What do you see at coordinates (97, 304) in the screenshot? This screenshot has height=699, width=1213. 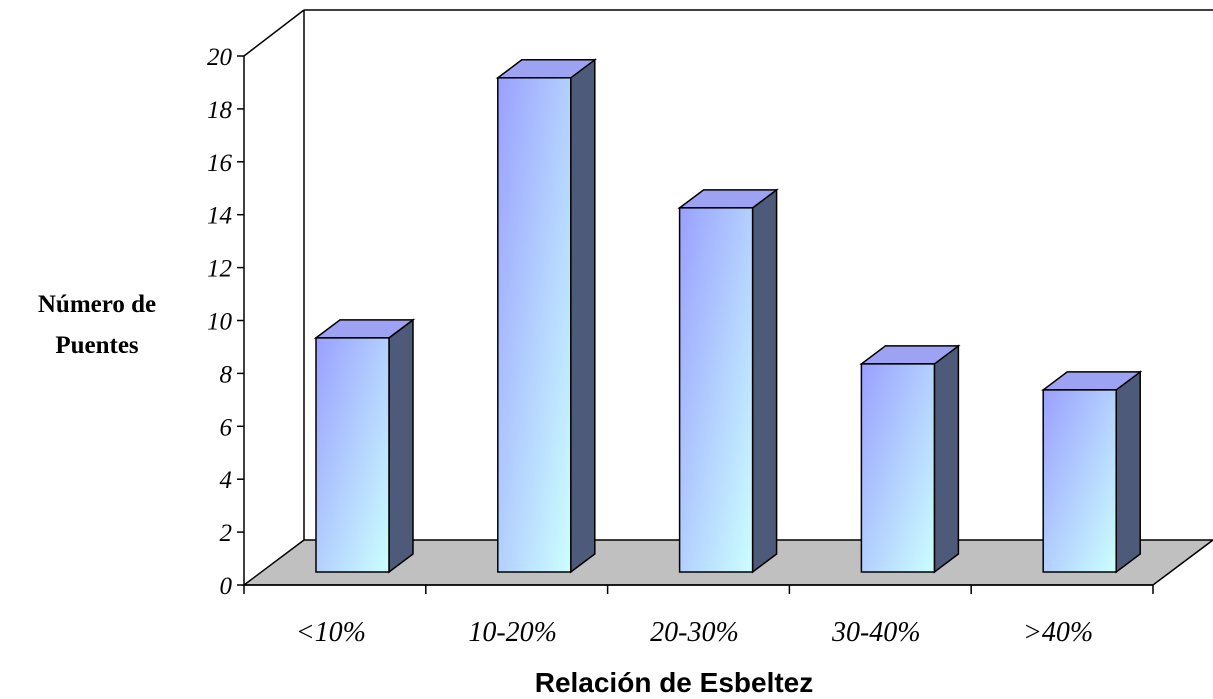 I see `y-axis-title-line1: Número de` at bounding box center [97, 304].